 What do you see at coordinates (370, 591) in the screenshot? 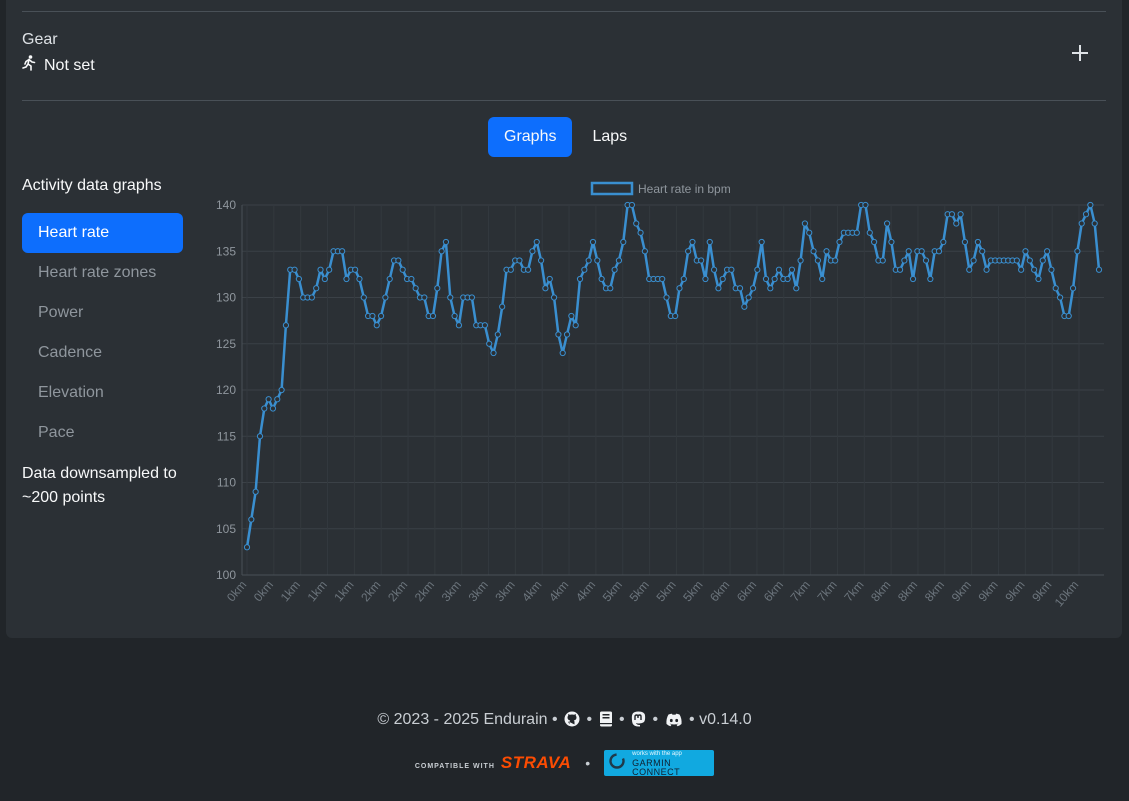
I see `x-tick-label: 2km` at bounding box center [370, 591].